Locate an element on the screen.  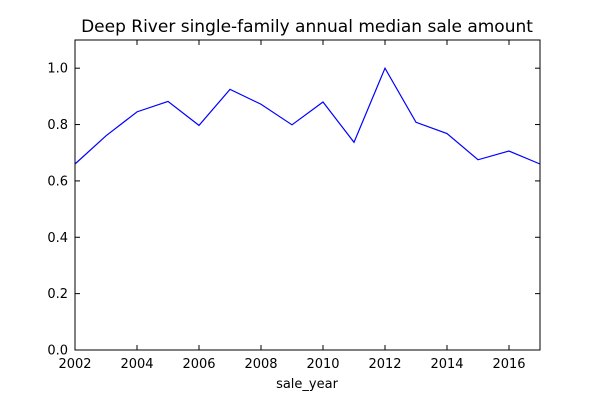
x-tick-label: 2012 is located at coordinates (384, 364).